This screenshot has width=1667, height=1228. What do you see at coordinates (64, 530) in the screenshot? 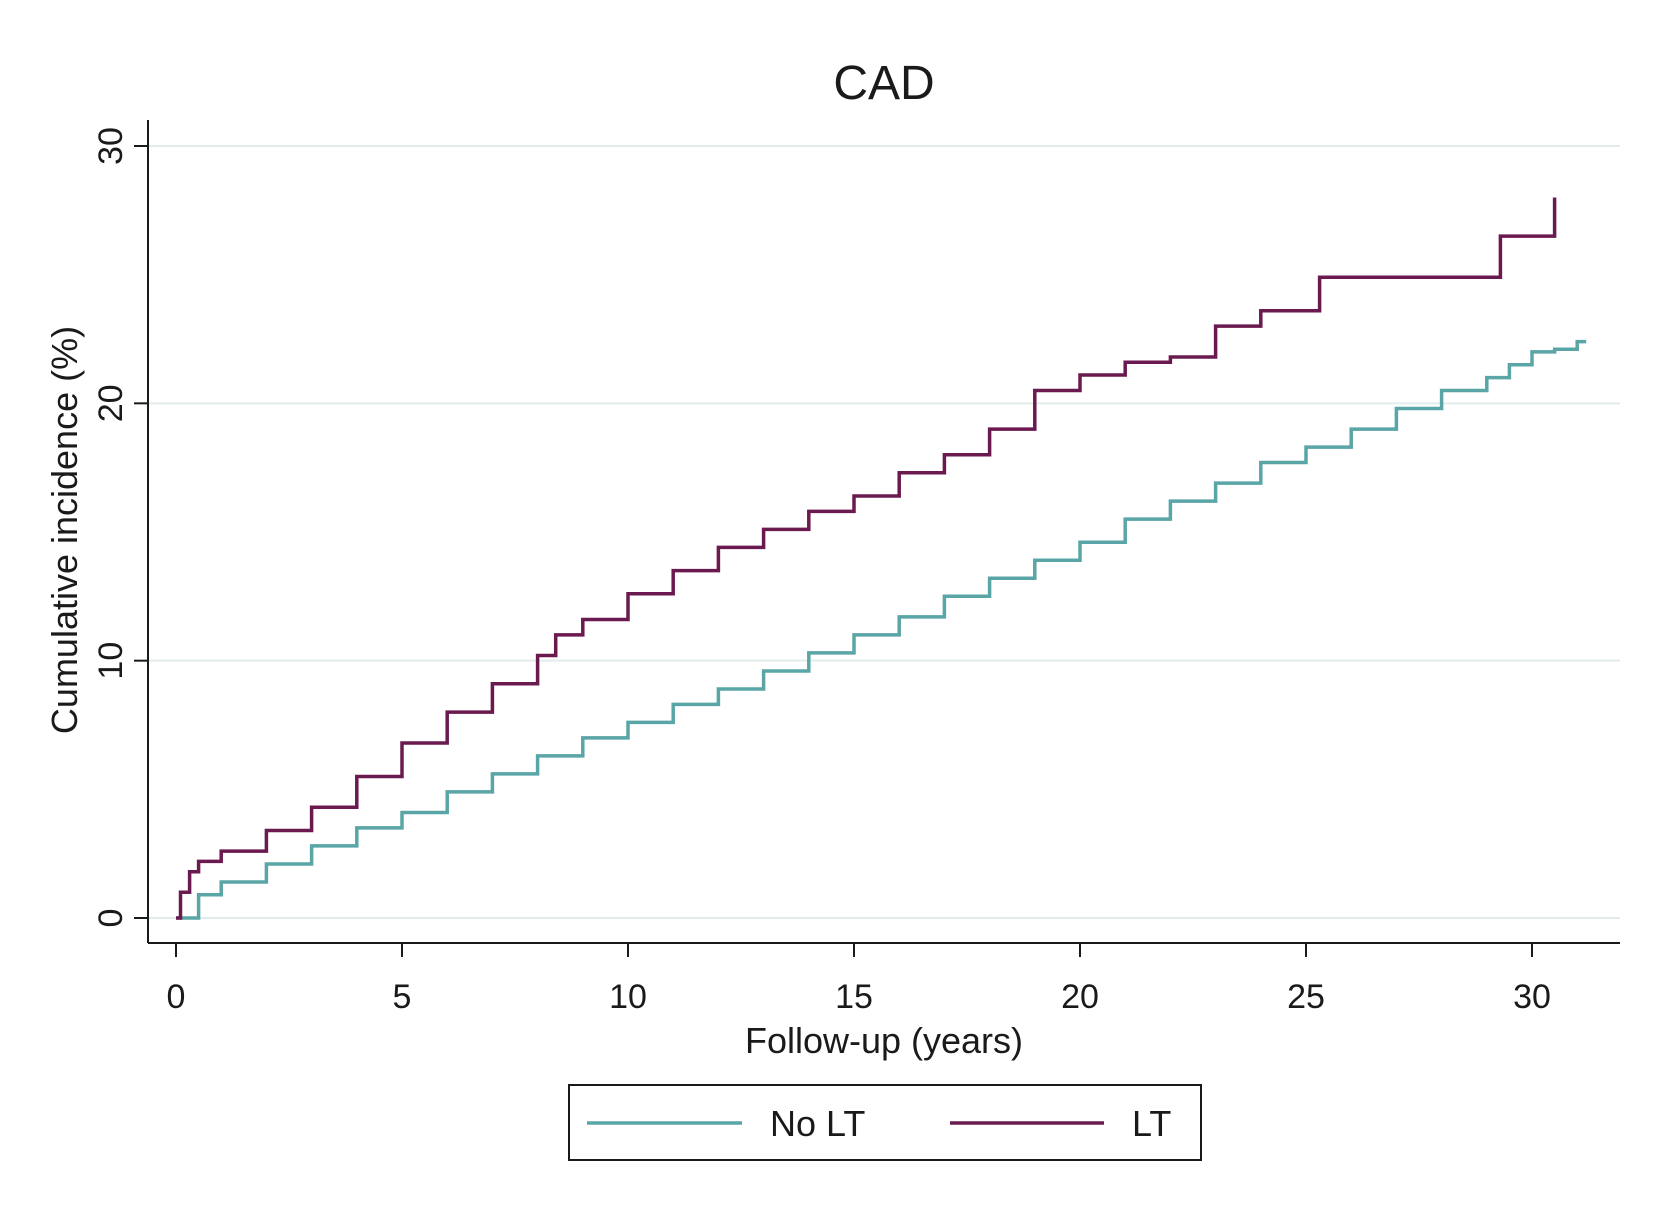
I see `y-axis-label: Cumulative incidence (%)` at bounding box center [64, 530].